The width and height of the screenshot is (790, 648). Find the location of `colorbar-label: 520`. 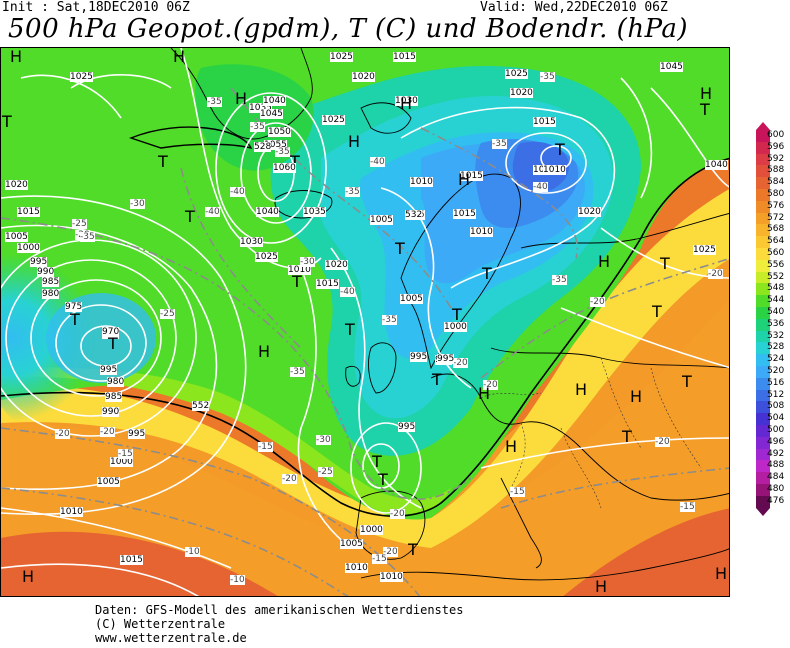

colorbar-label: 520 is located at coordinates (776, 371).